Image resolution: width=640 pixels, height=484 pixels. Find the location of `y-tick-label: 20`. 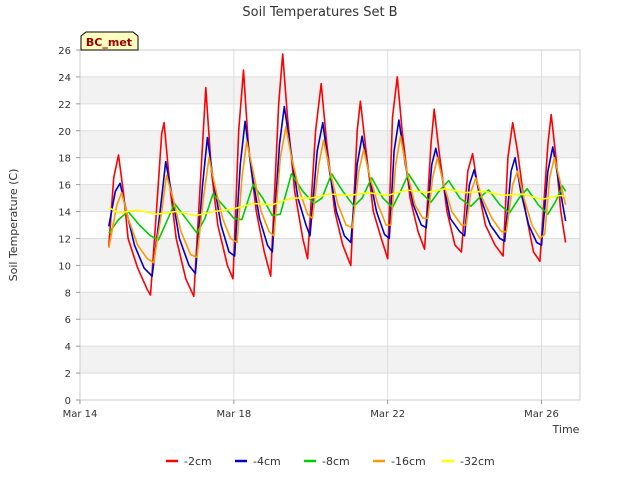

y-tick-label: 20 is located at coordinates (64, 132).